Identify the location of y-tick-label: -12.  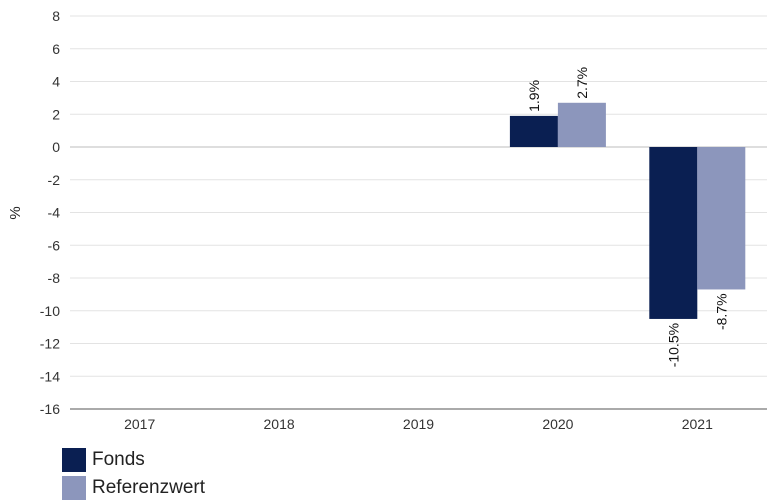
(50, 344).